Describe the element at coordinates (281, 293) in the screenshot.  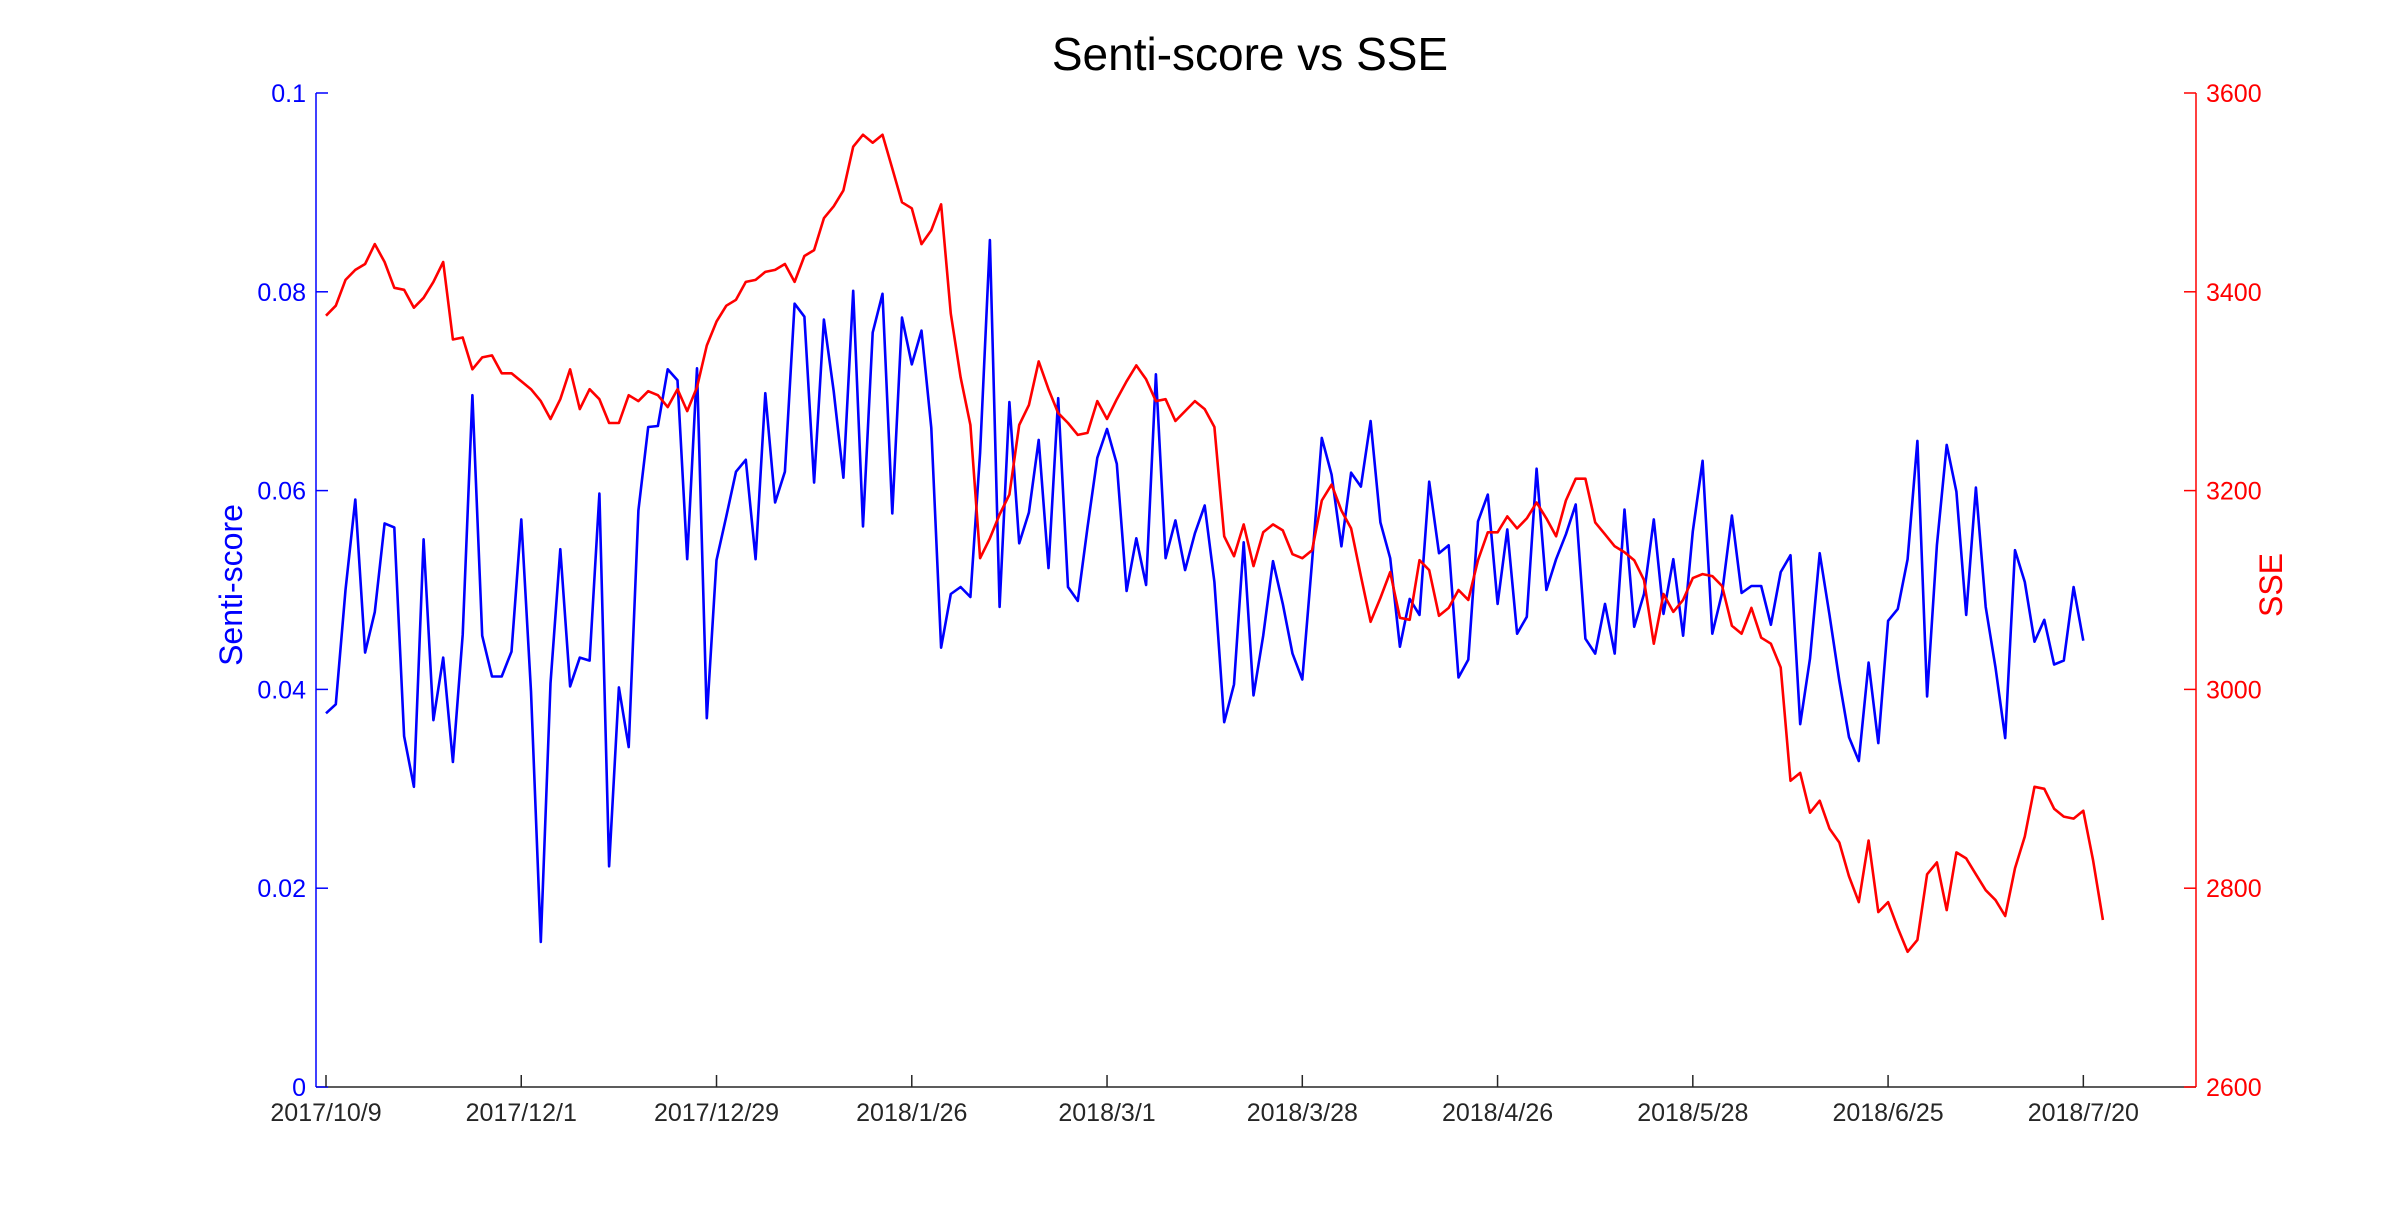
I see `y-left-tick-label: 0.08` at that location.